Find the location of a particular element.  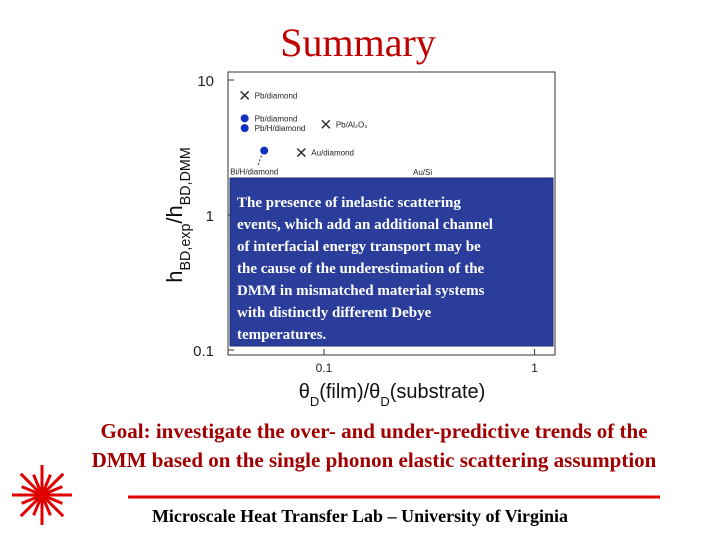

slide-title: Summary is located at coordinates (358, 42).